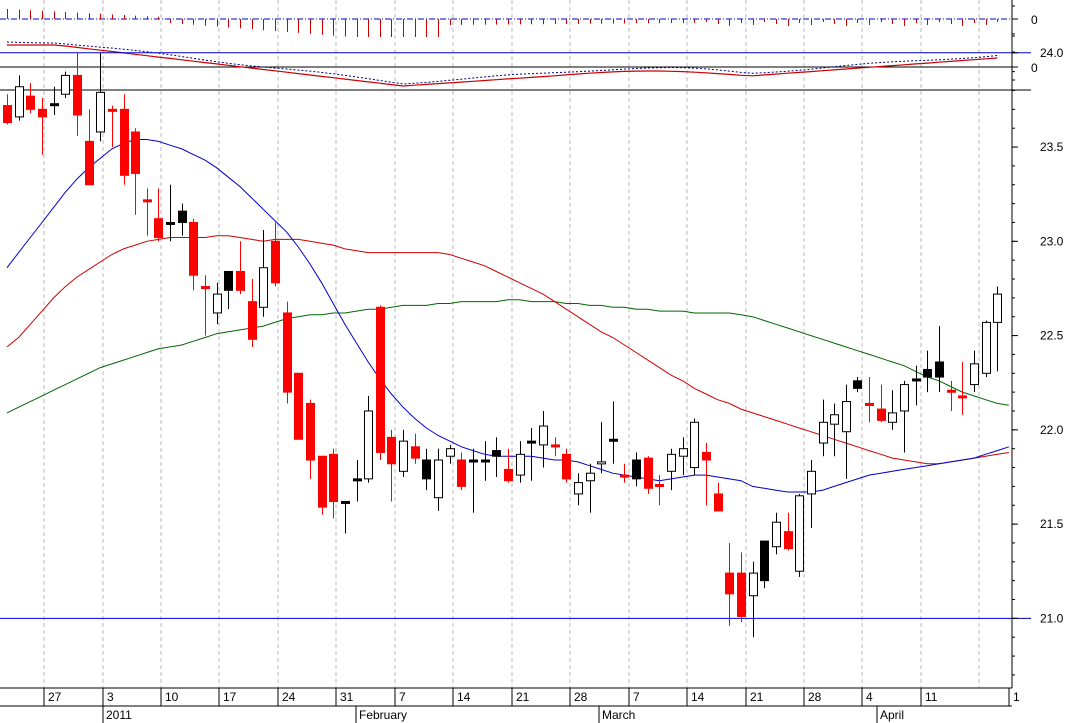  Describe the element at coordinates (110, 697) in the screenshot. I see `x-day-label: 3` at that location.